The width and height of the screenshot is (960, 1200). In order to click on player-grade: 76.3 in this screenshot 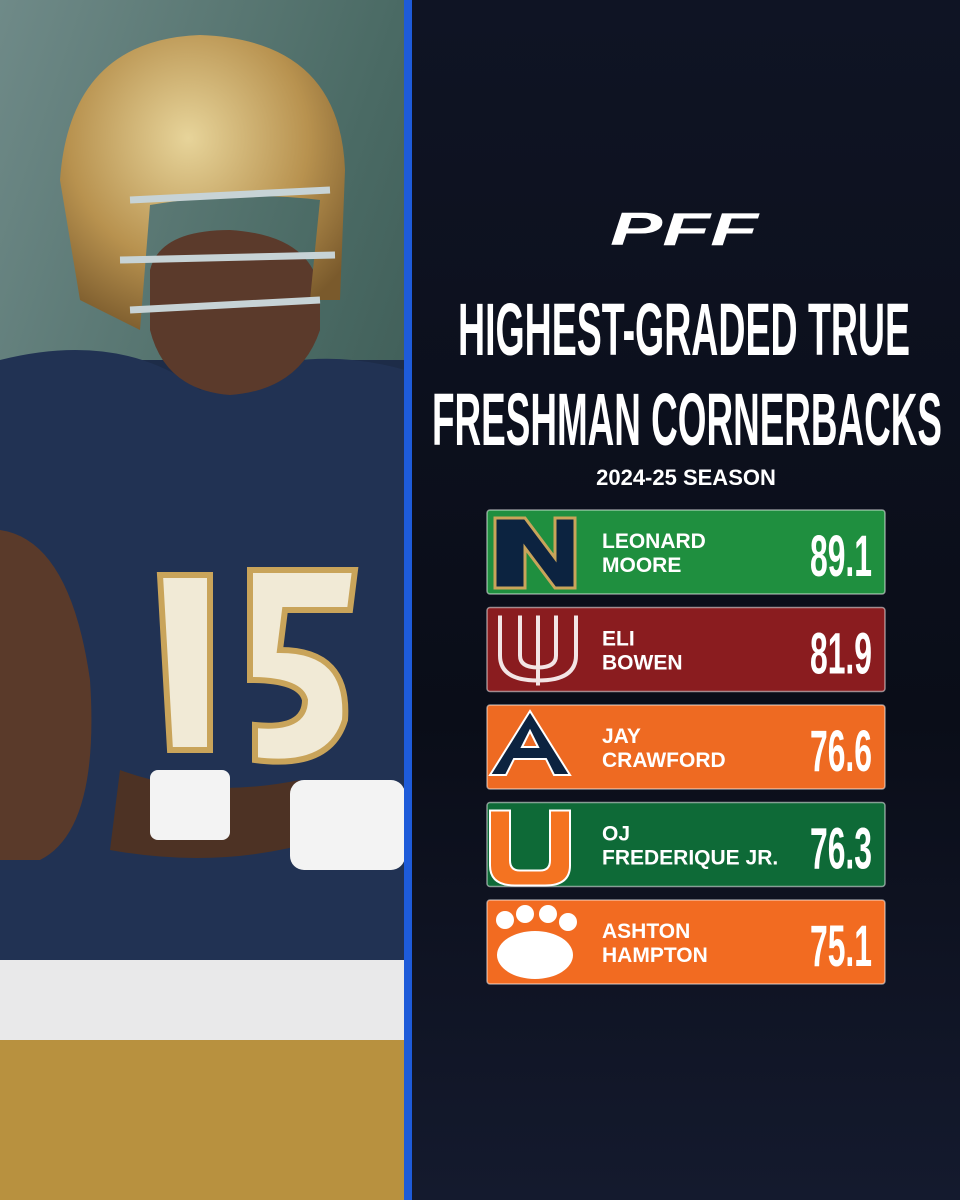, I will do `click(841, 849)`.